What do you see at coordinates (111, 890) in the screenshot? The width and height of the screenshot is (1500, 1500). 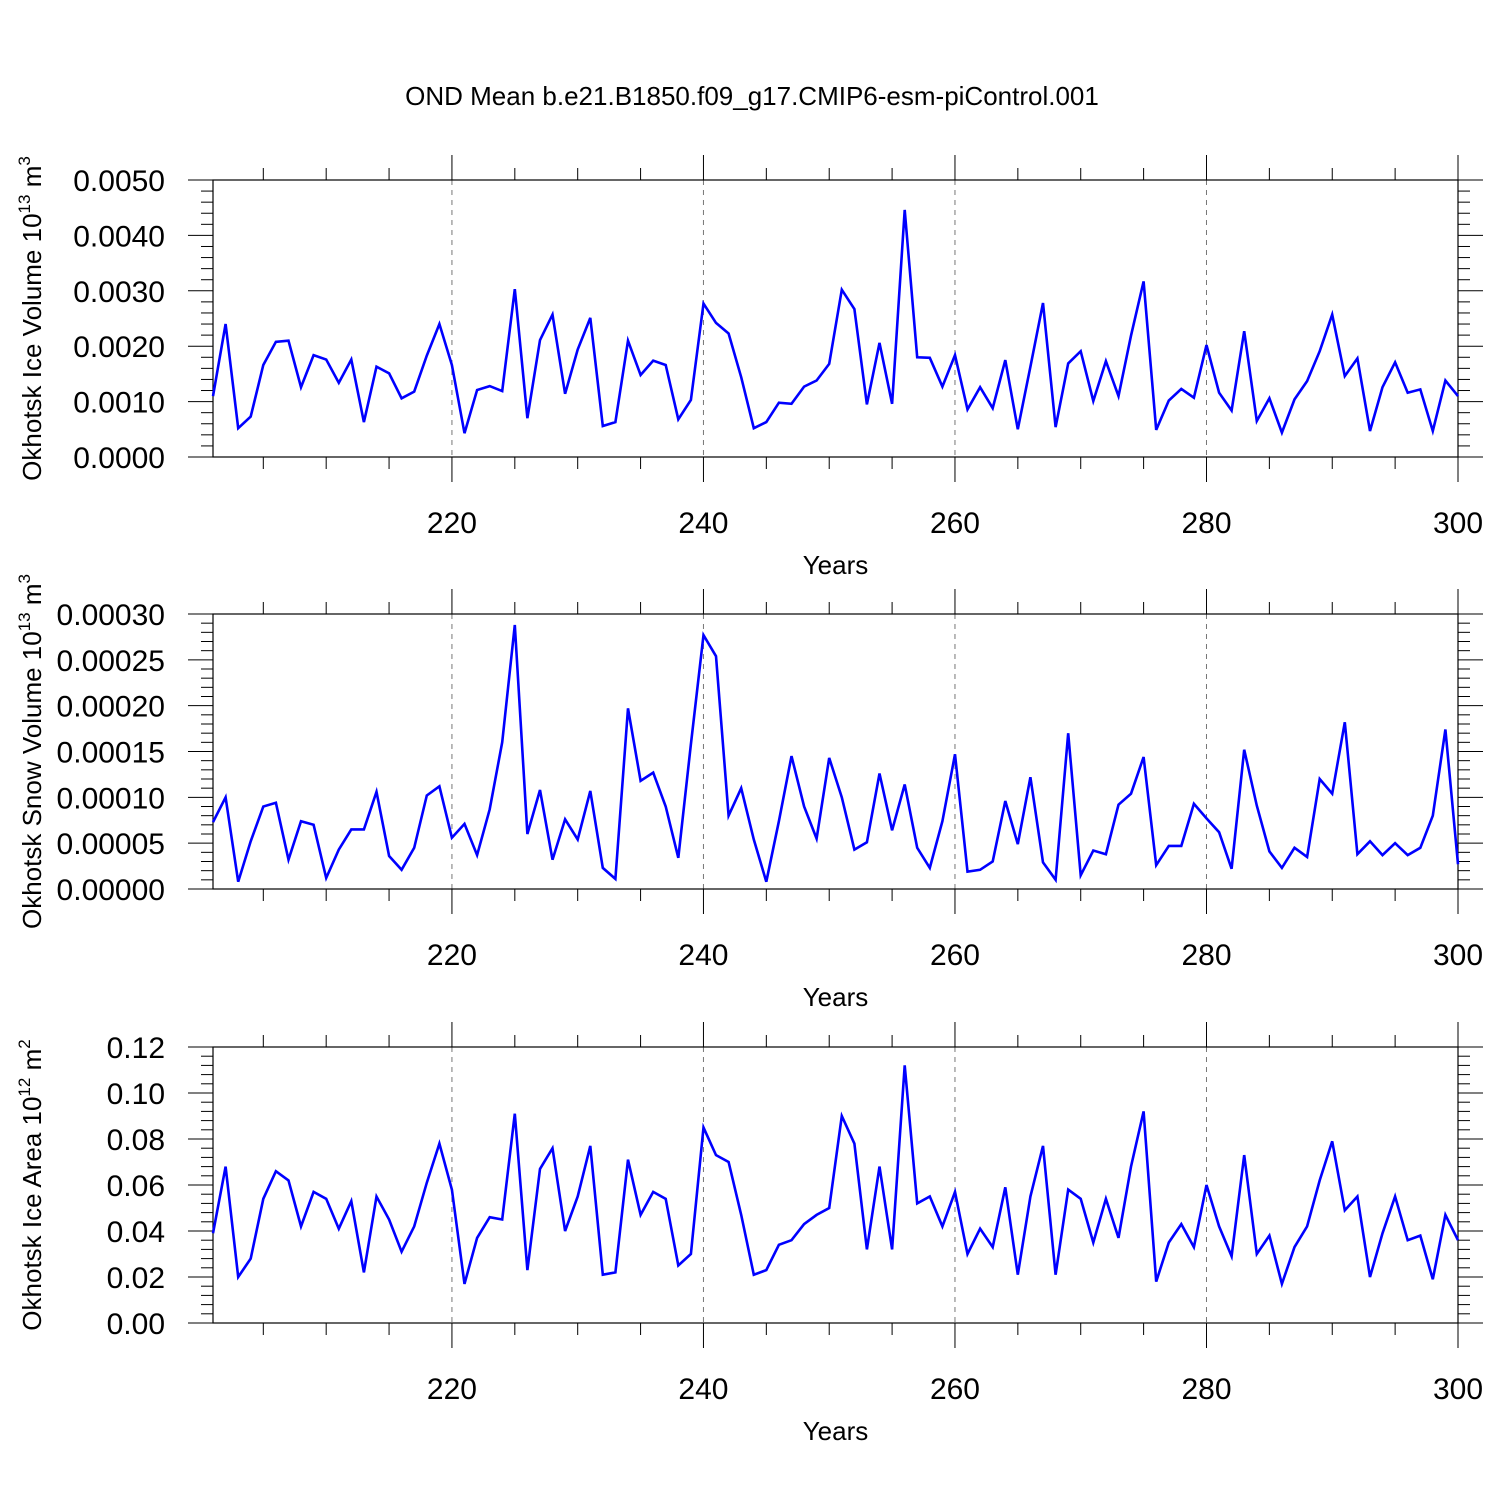 I see `y-tick-label: 0.00000` at bounding box center [111, 890].